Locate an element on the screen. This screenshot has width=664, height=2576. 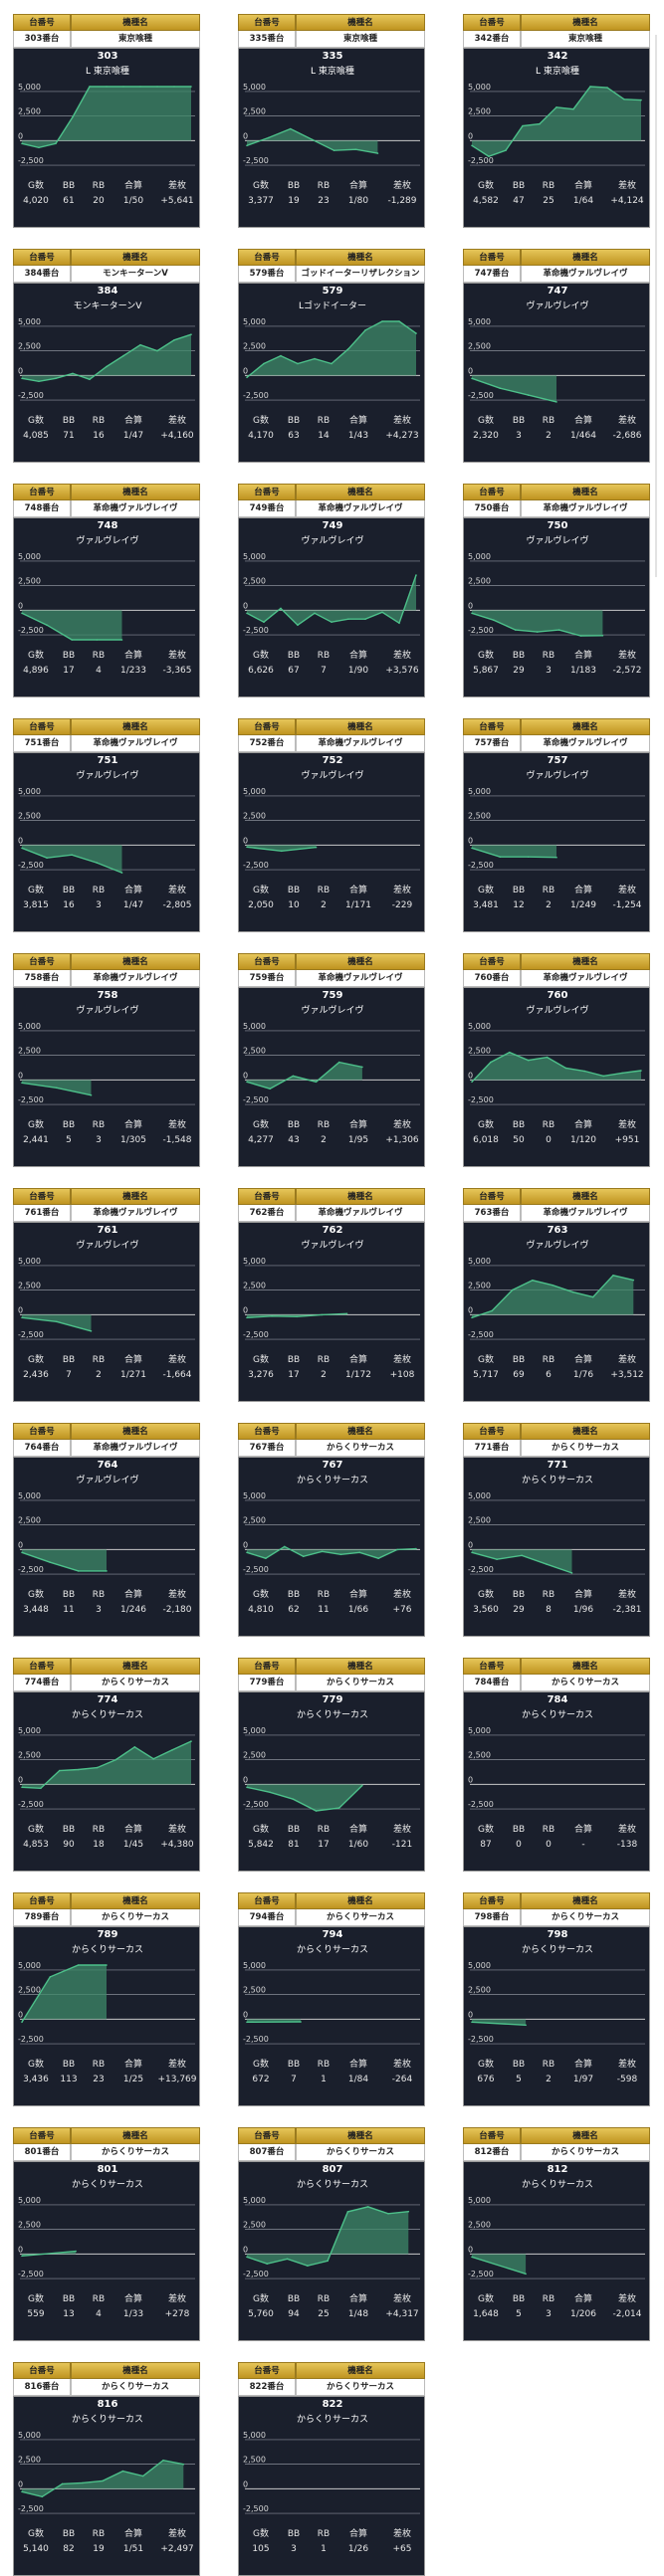
machine-number: 779番台 is located at coordinates (267, 1683).